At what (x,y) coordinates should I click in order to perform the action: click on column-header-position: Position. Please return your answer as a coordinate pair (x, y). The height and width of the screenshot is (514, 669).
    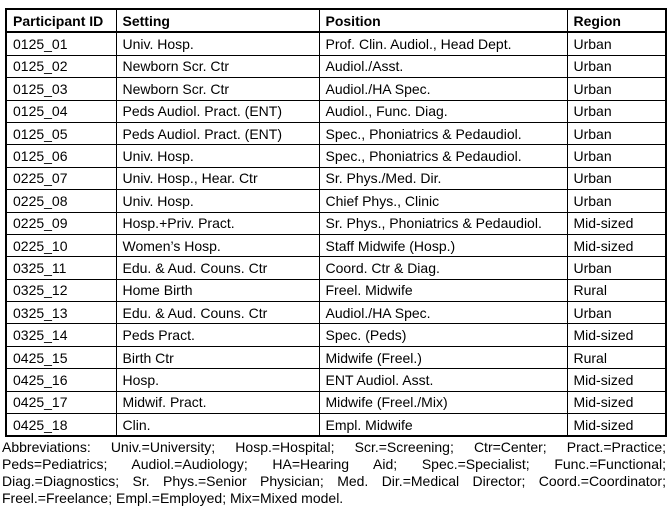
    Looking at the image, I should click on (443, 21).